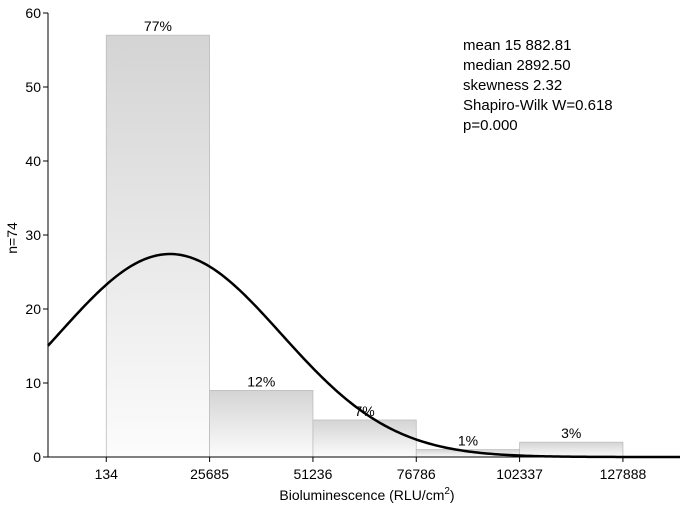  I want to click on stat-line-0: mean 15 882.81, so click(517, 45).